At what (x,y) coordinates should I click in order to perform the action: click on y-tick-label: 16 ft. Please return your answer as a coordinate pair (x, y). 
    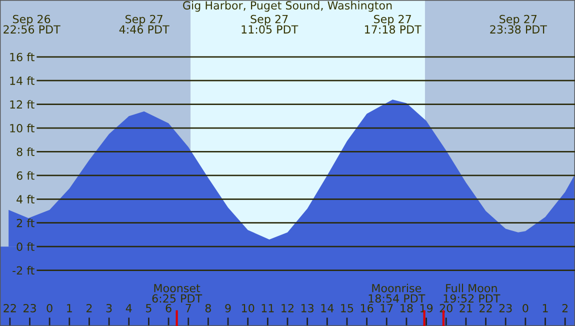
    Looking at the image, I should click on (22, 57).